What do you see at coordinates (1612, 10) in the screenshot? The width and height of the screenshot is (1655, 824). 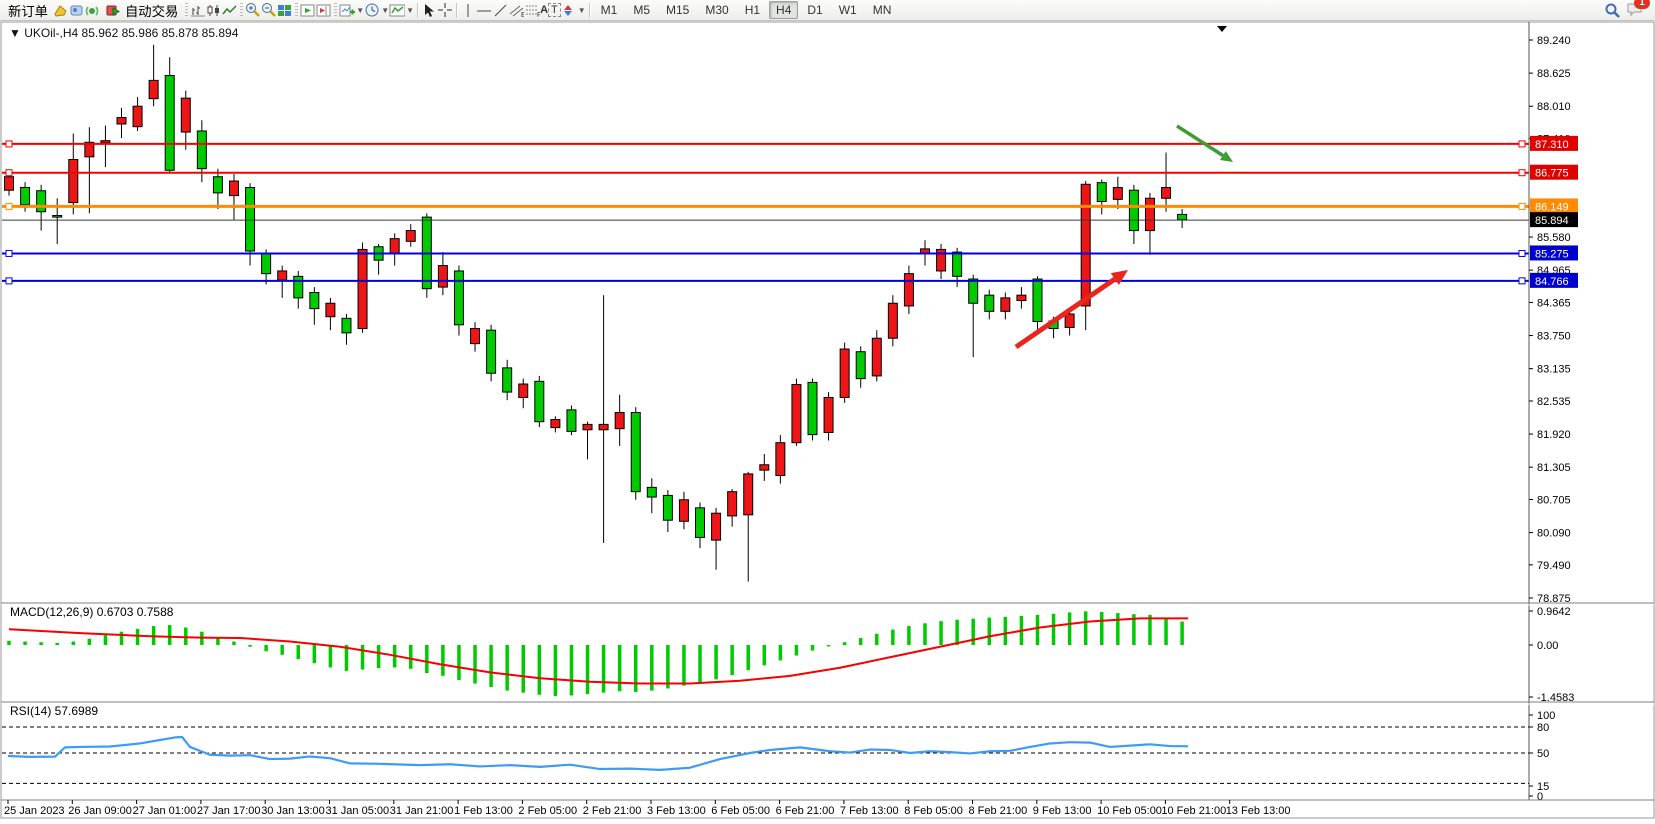 I see `search-icon` at bounding box center [1612, 10].